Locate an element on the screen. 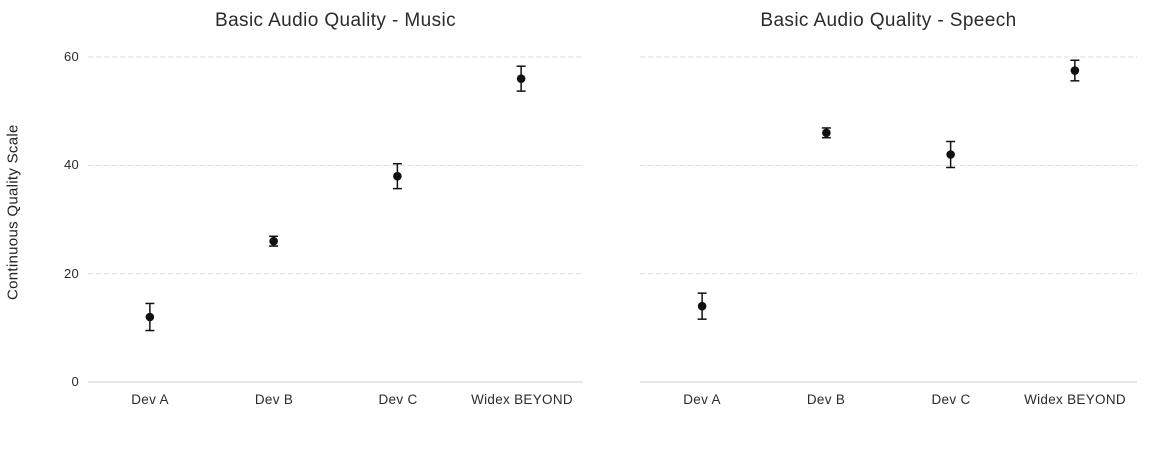 The height and width of the screenshot is (459, 1153). y-tick-label-60: 60 is located at coordinates (71, 56).